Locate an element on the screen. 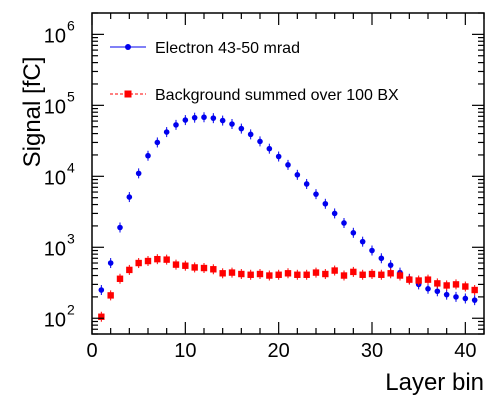  y-tick-exponent: 2 is located at coordinates (71, 309).